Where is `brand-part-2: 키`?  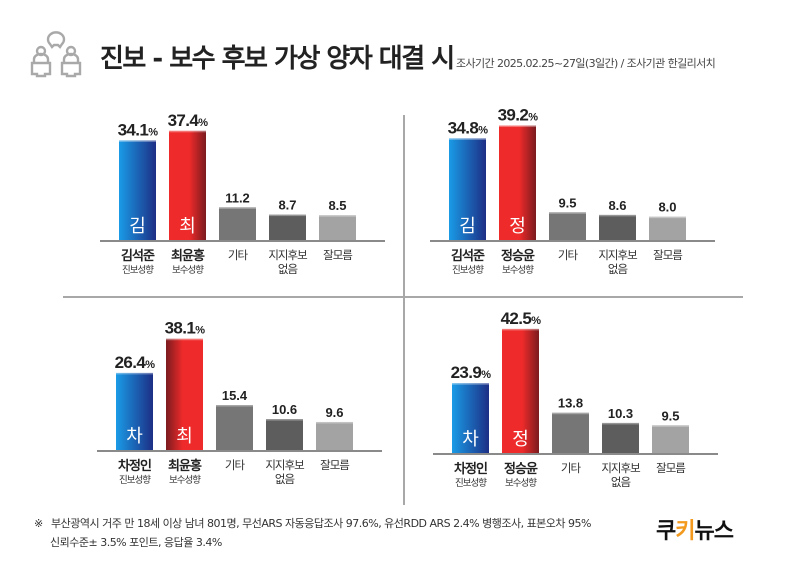 brand-part-2: 키 is located at coordinates (685, 531).